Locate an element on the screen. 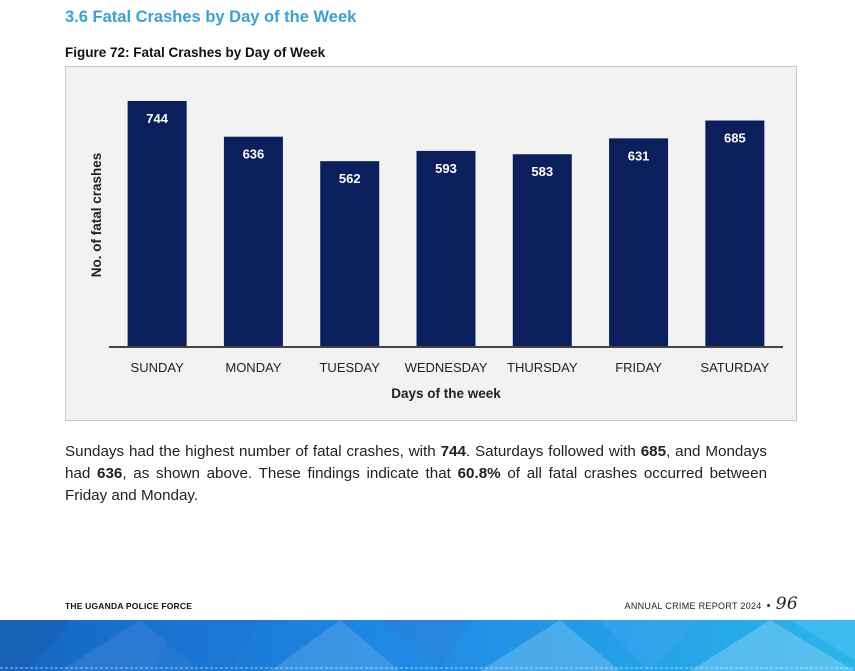  bar-tuesday is located at coordinates (350, 254).